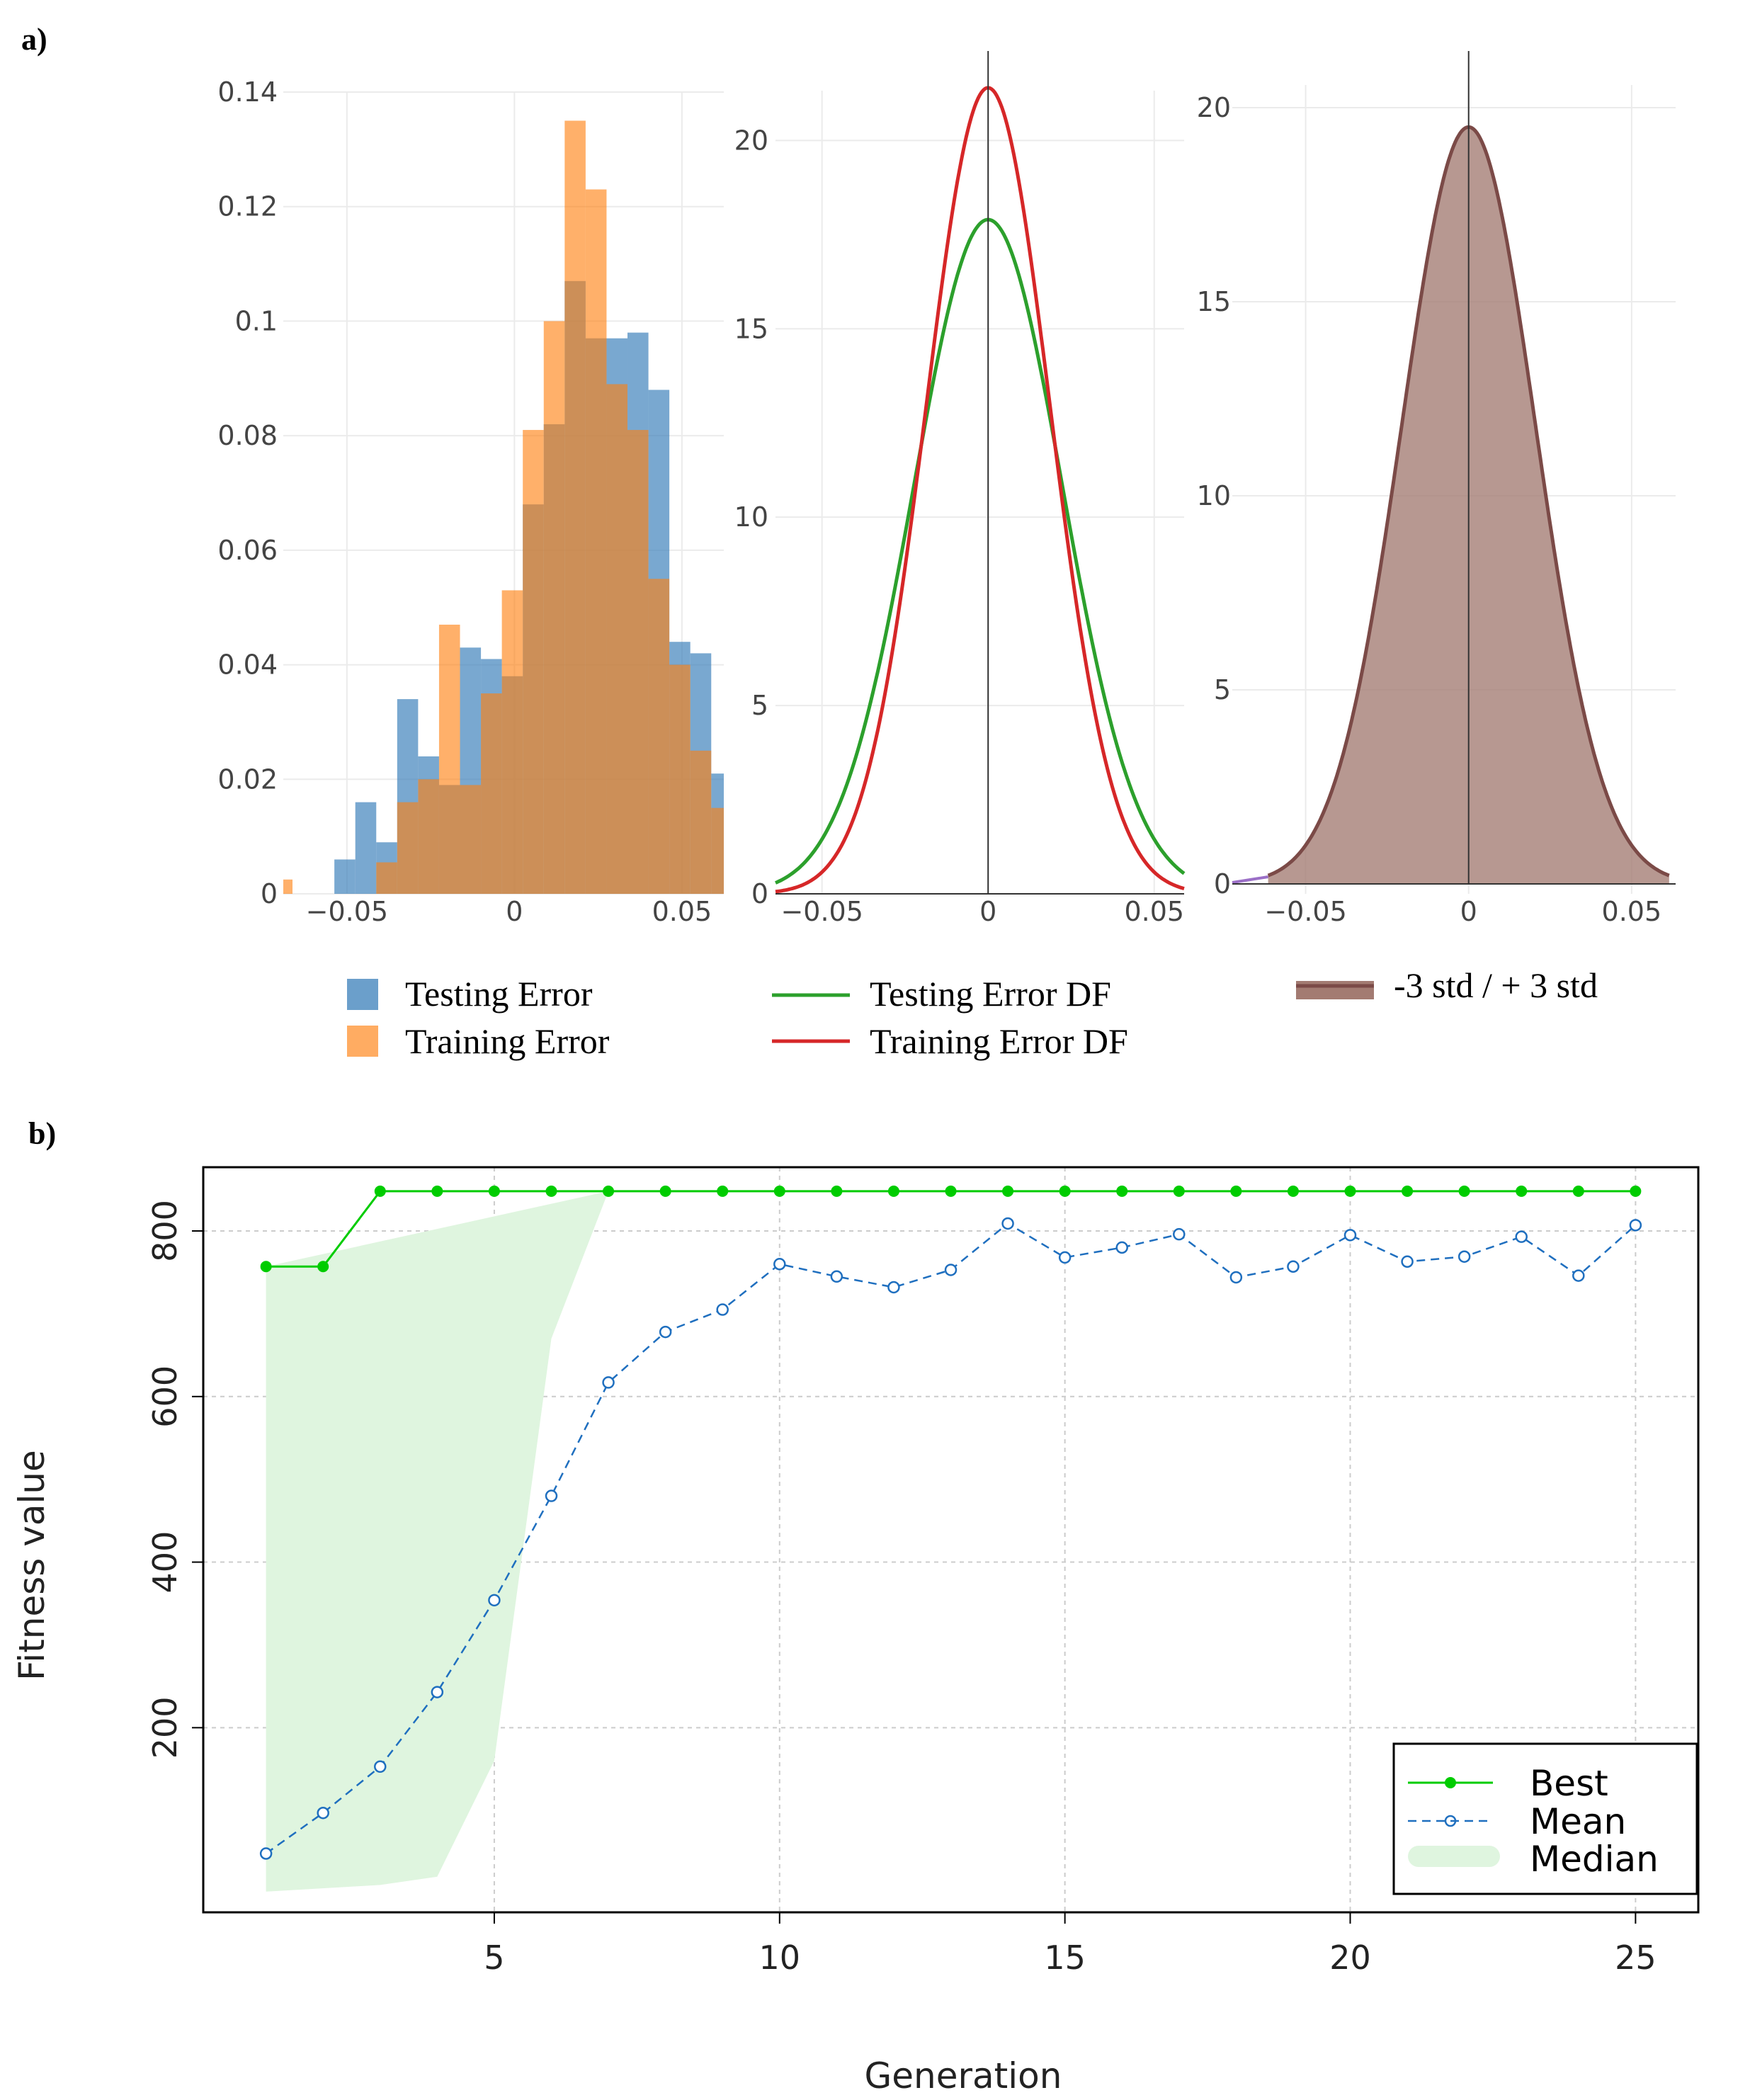 The height and width of the screenshot is (2100, 1750). I want to click on histogram-bars, so click(503, 508).